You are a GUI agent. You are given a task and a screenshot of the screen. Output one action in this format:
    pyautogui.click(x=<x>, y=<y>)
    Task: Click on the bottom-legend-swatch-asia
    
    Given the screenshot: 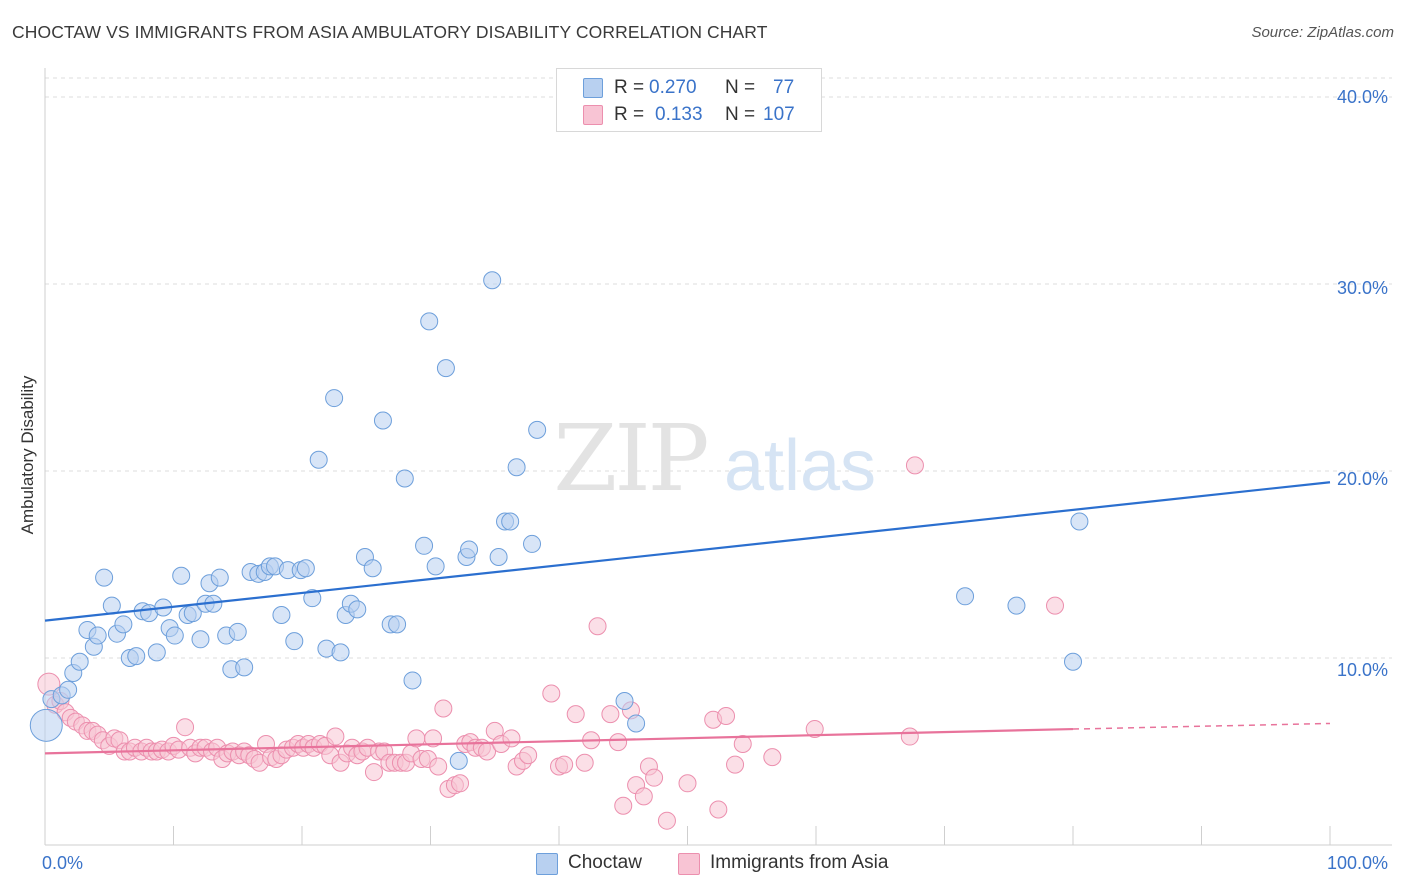 What is the action you would take?
    pyautogui.click(x=689, y=864)
    